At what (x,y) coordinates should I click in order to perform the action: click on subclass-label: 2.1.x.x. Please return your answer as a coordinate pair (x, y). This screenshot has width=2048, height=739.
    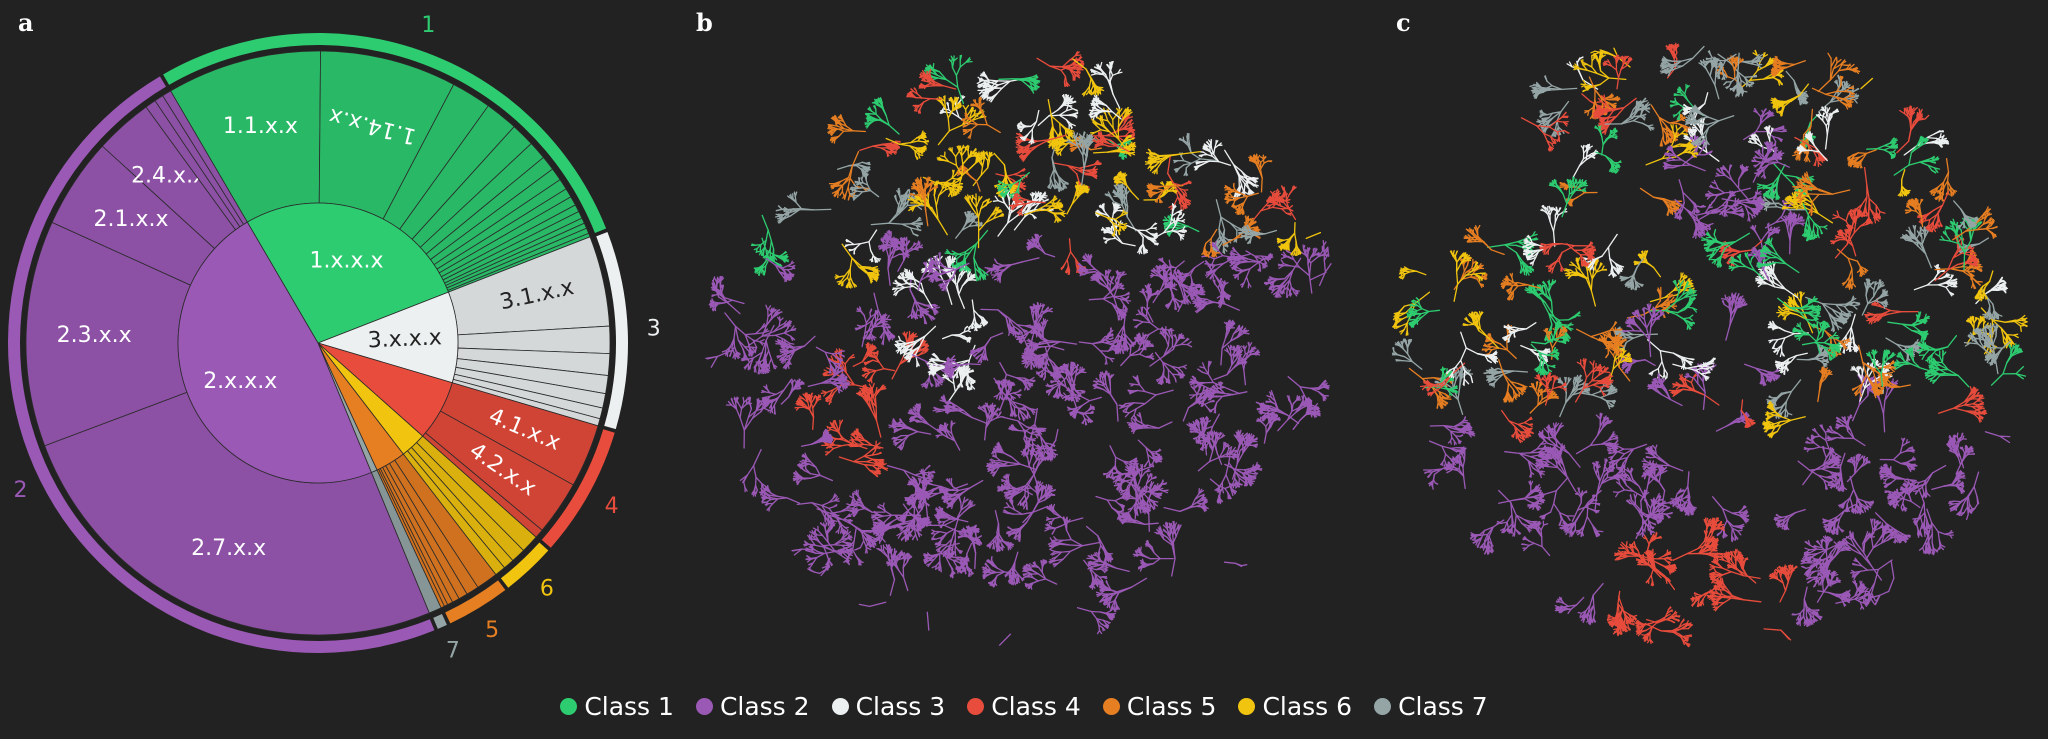
    Looking at the image, I should click on (130, 219).